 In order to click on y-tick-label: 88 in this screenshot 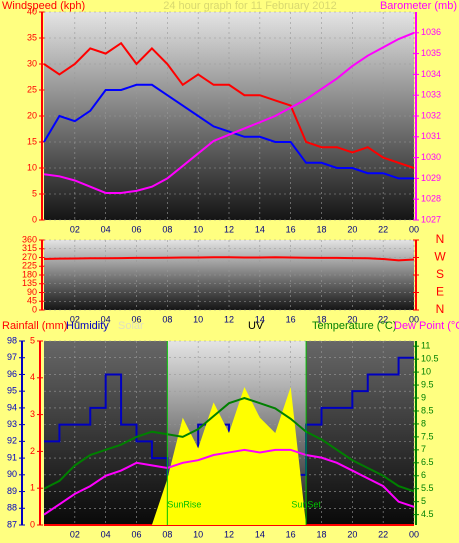, I will do `click(12, 508)`.